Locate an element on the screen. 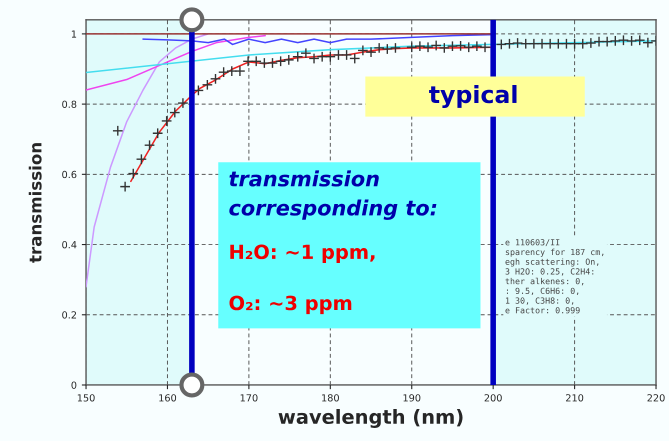 The height and width of the screenshot is (441, 669). x-tick-label: 160 is located at coordinates (167, 398).